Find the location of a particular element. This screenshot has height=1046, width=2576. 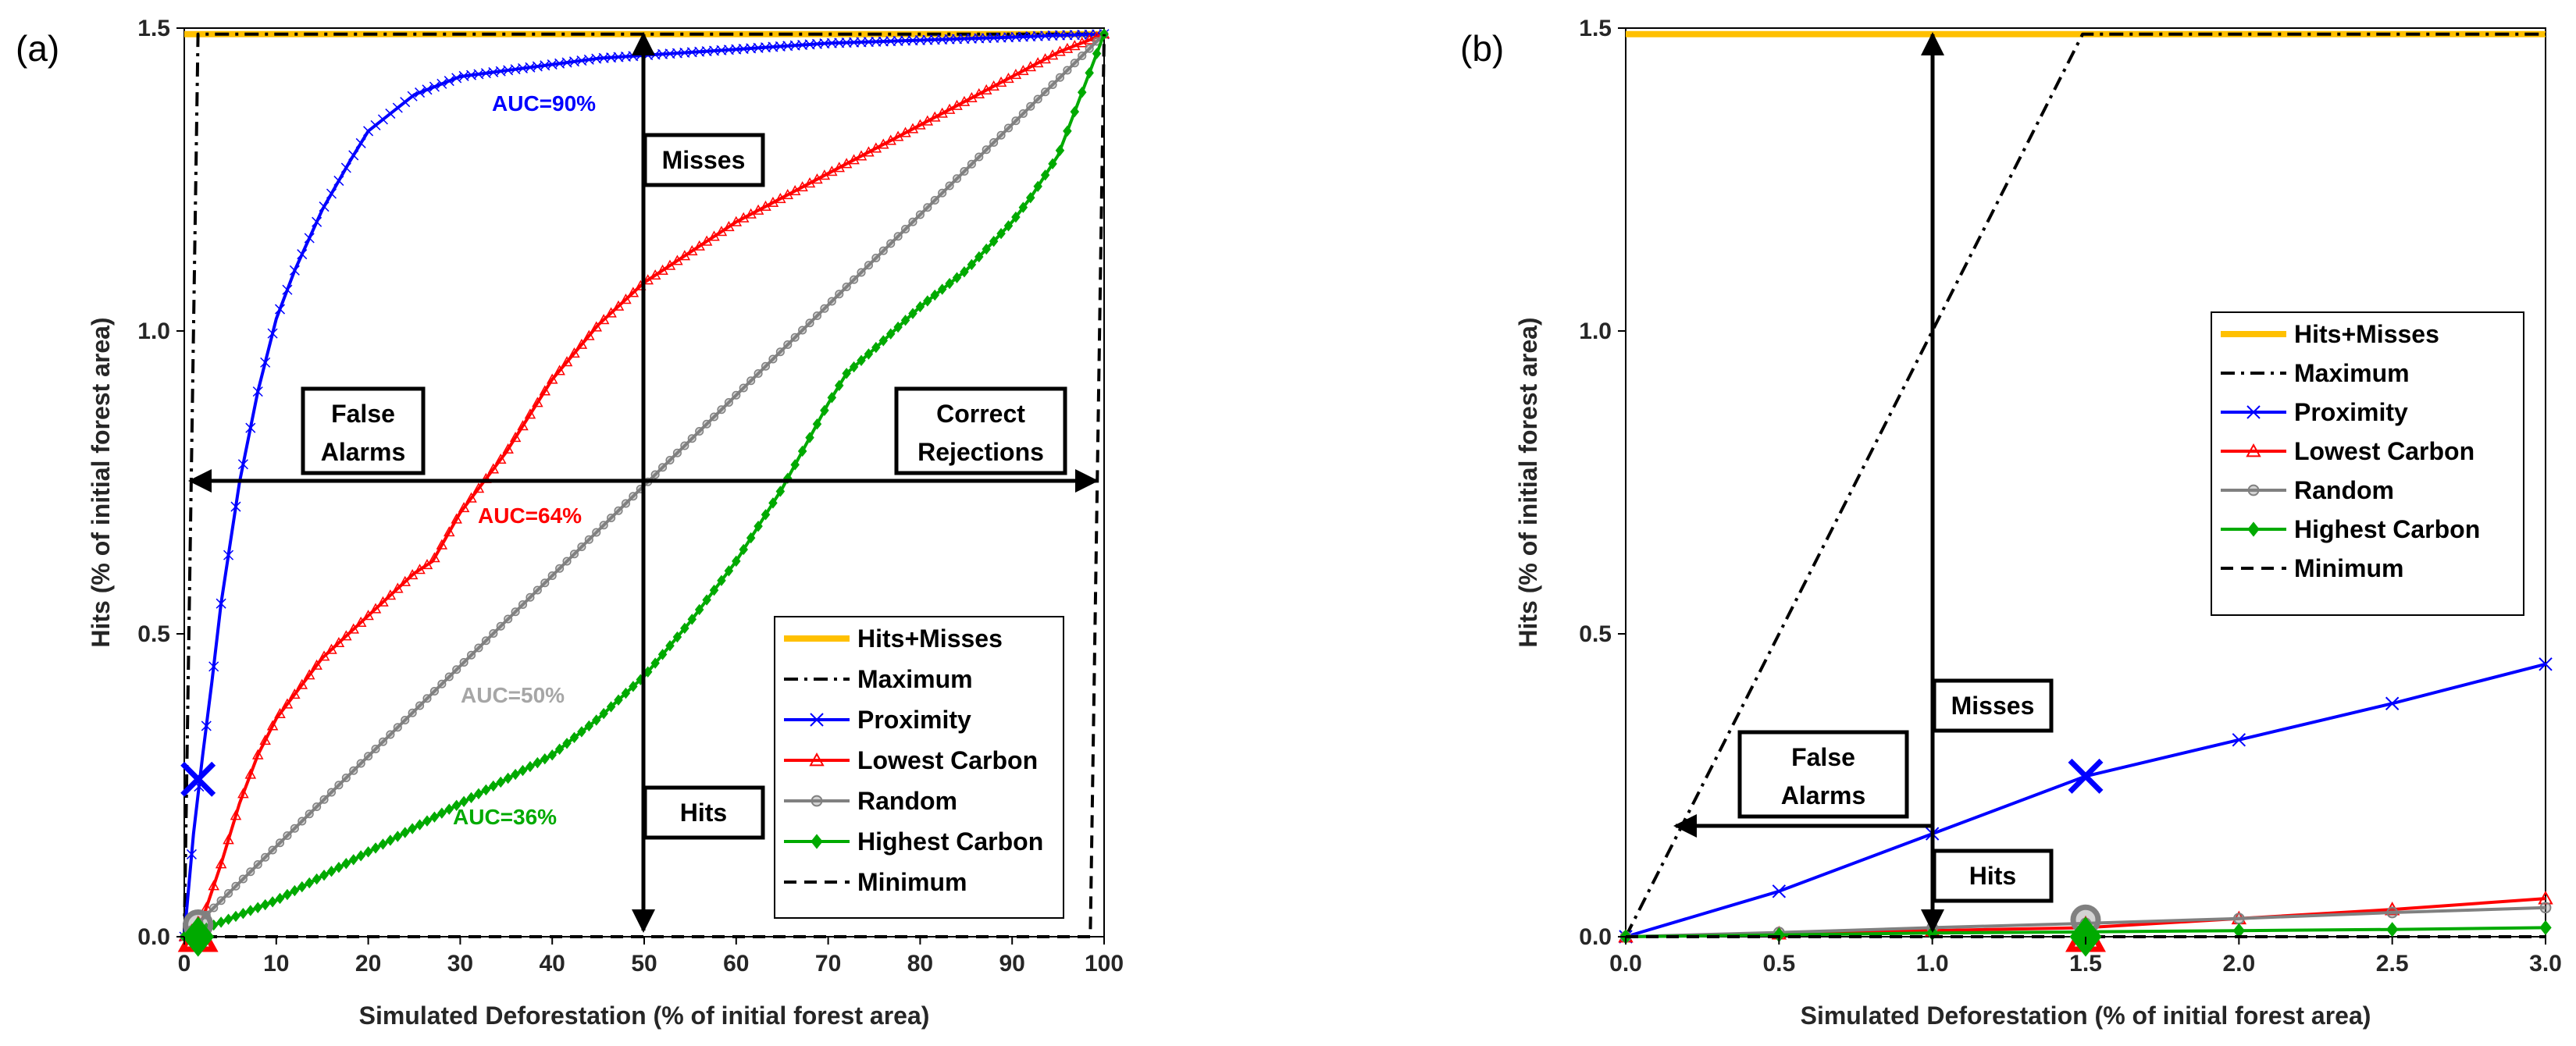

legend-label: Lowest Carbon is located at coordinates (948, 760).